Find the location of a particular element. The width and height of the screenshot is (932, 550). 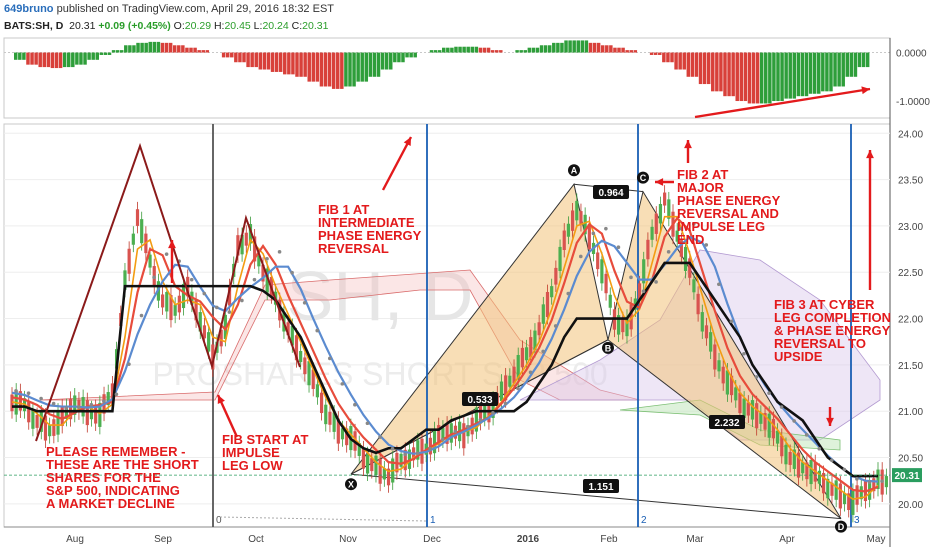

author-link: 649bruno is located at coordinates (29, 9).